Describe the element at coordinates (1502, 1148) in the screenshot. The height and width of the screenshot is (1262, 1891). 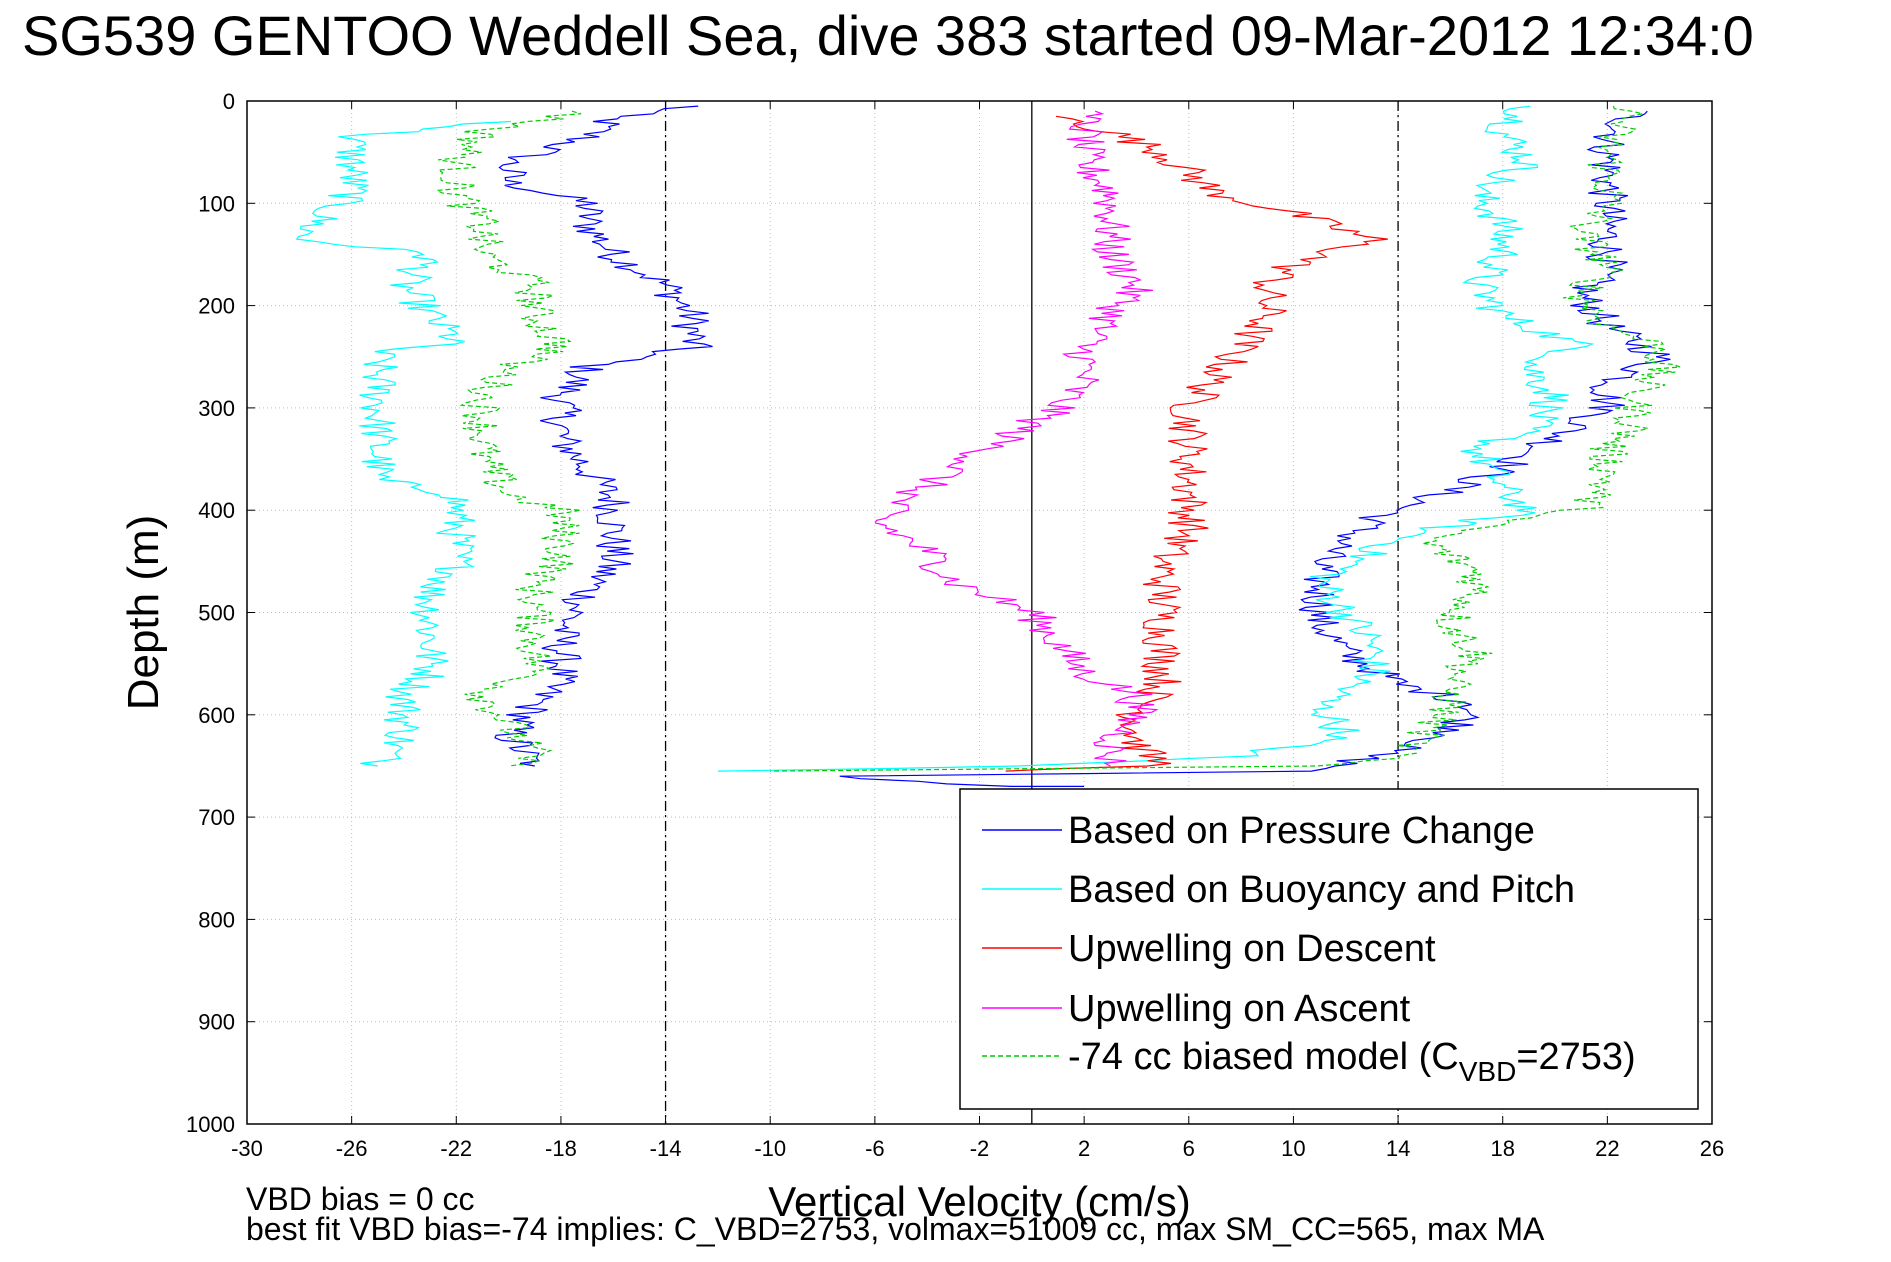
I see `x-tick-label: 18` at that location.